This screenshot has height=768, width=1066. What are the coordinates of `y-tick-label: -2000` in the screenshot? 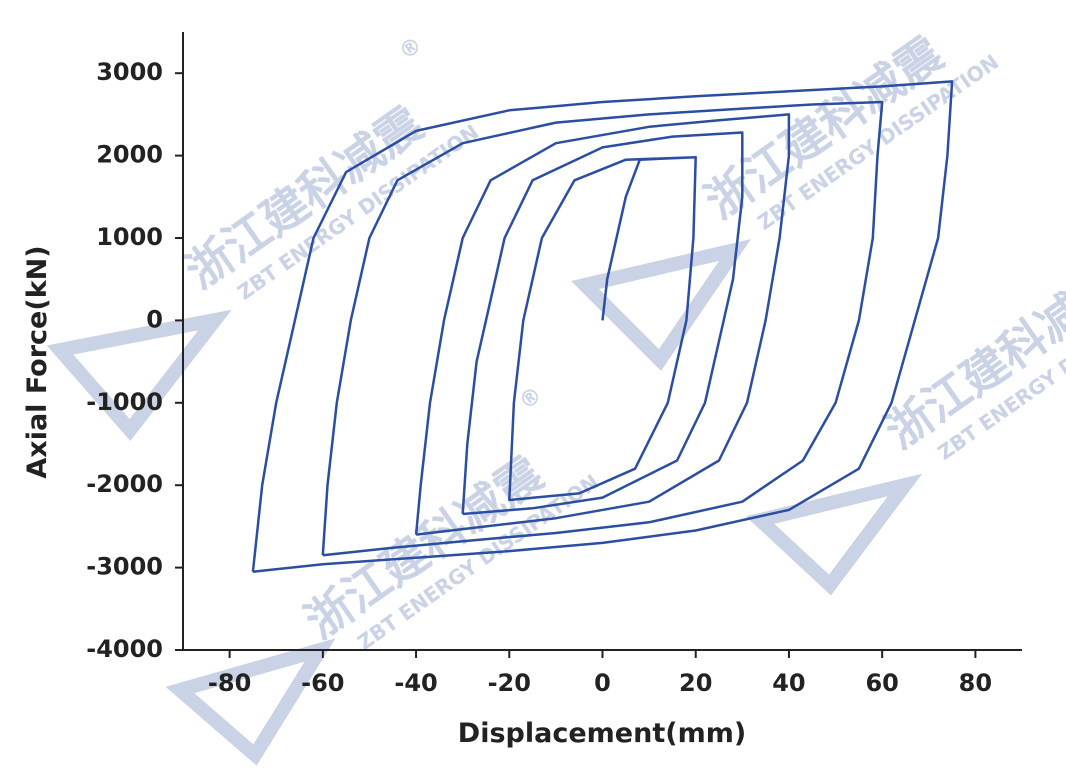 It's located at (124, 484).